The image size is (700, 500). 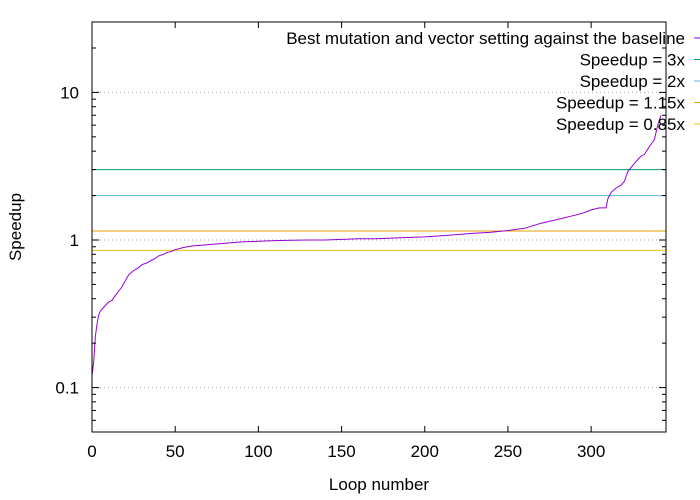 I want to click on legend-label: Speedup = 0.85x, so click(x=621, y=124).